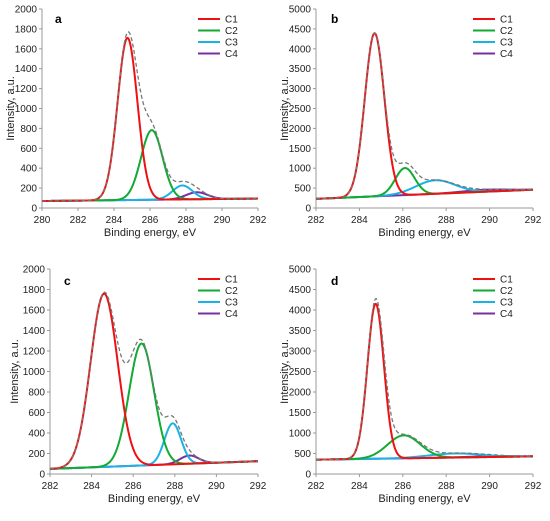 The width and height of the screenshot is (550, 521). Describe the element at coordinates (67, 281) in the screenshot. I see `panel-label: c` at that location.